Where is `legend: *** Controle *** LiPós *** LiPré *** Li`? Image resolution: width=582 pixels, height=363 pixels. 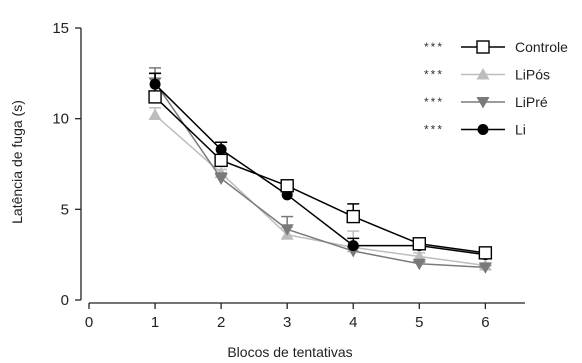
legend: *** Controle *** LiPós *** LiPré *** Li is located at coordinates (496, 88).